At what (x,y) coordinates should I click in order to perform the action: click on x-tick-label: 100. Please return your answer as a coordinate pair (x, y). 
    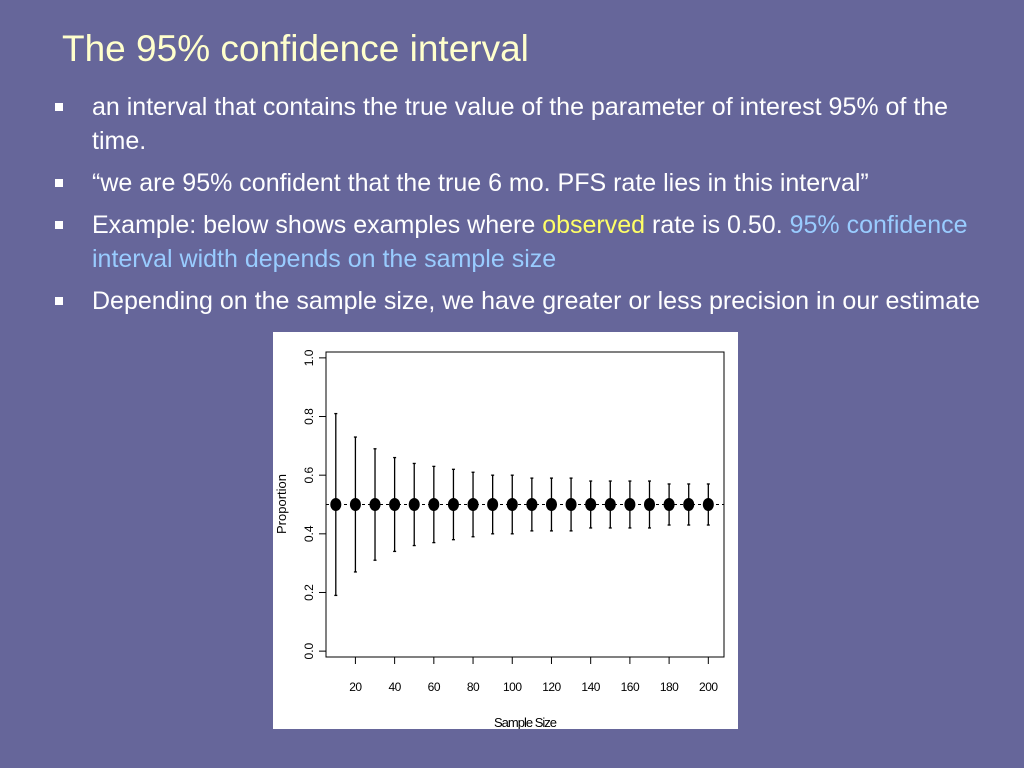
    Looking at the image, I should click on (512, 687).